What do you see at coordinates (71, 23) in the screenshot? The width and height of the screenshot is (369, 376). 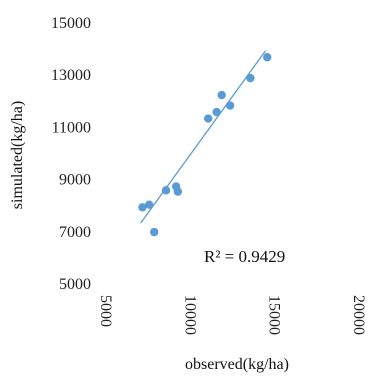 I see `y-tick-label: 15000` at bounding box center [71, 23].